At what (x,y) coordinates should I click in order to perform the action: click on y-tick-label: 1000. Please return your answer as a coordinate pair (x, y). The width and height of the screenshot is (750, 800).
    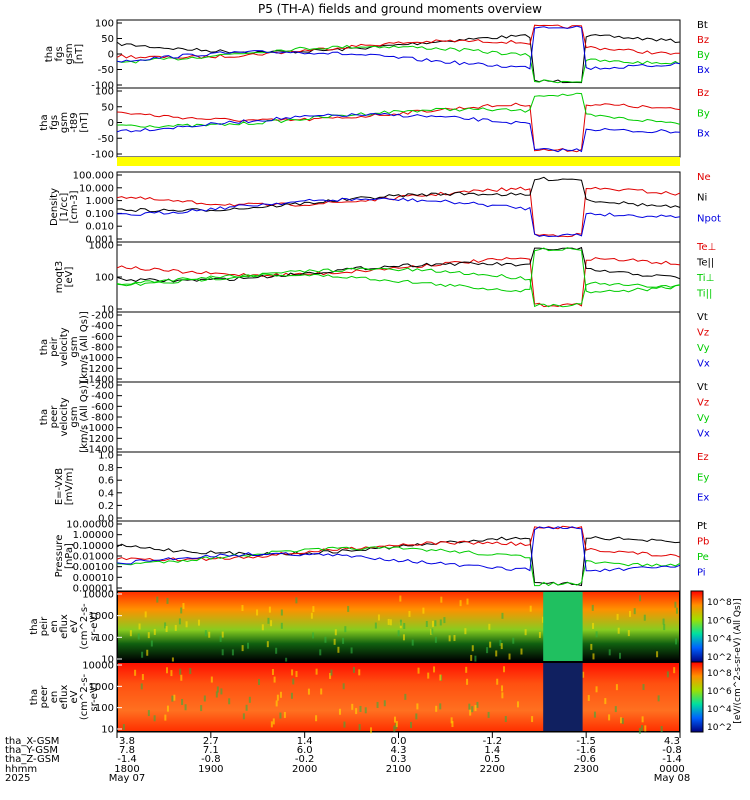
    Looking at the image, I should click on (101, 687).